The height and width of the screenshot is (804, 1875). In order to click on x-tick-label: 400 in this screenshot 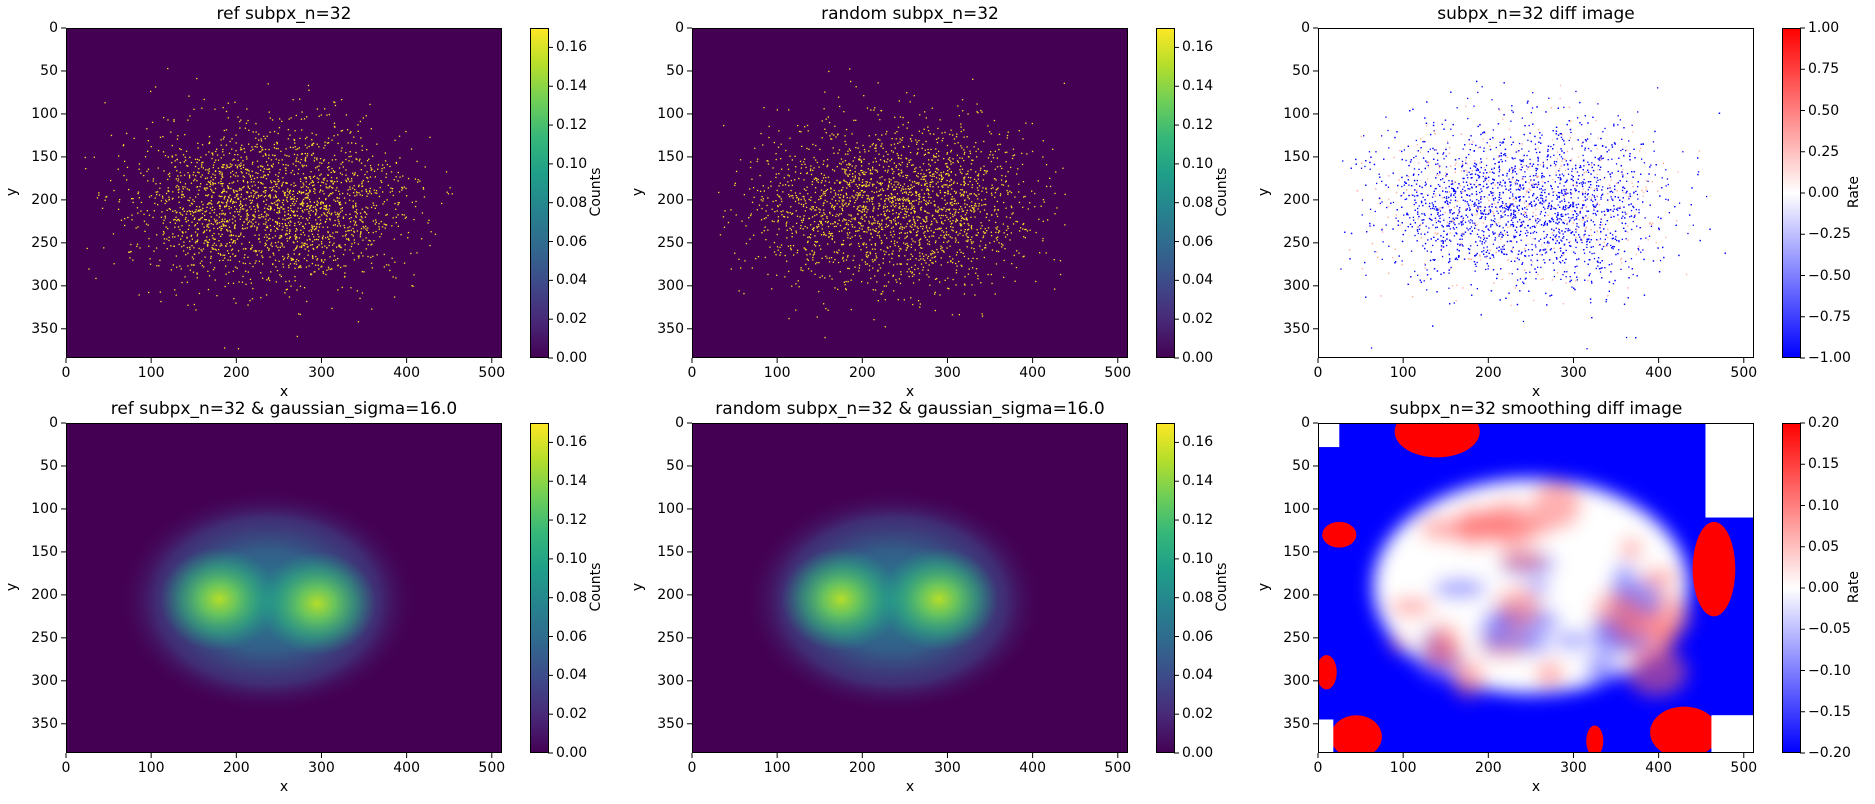, I will do `click(406, 373)`.